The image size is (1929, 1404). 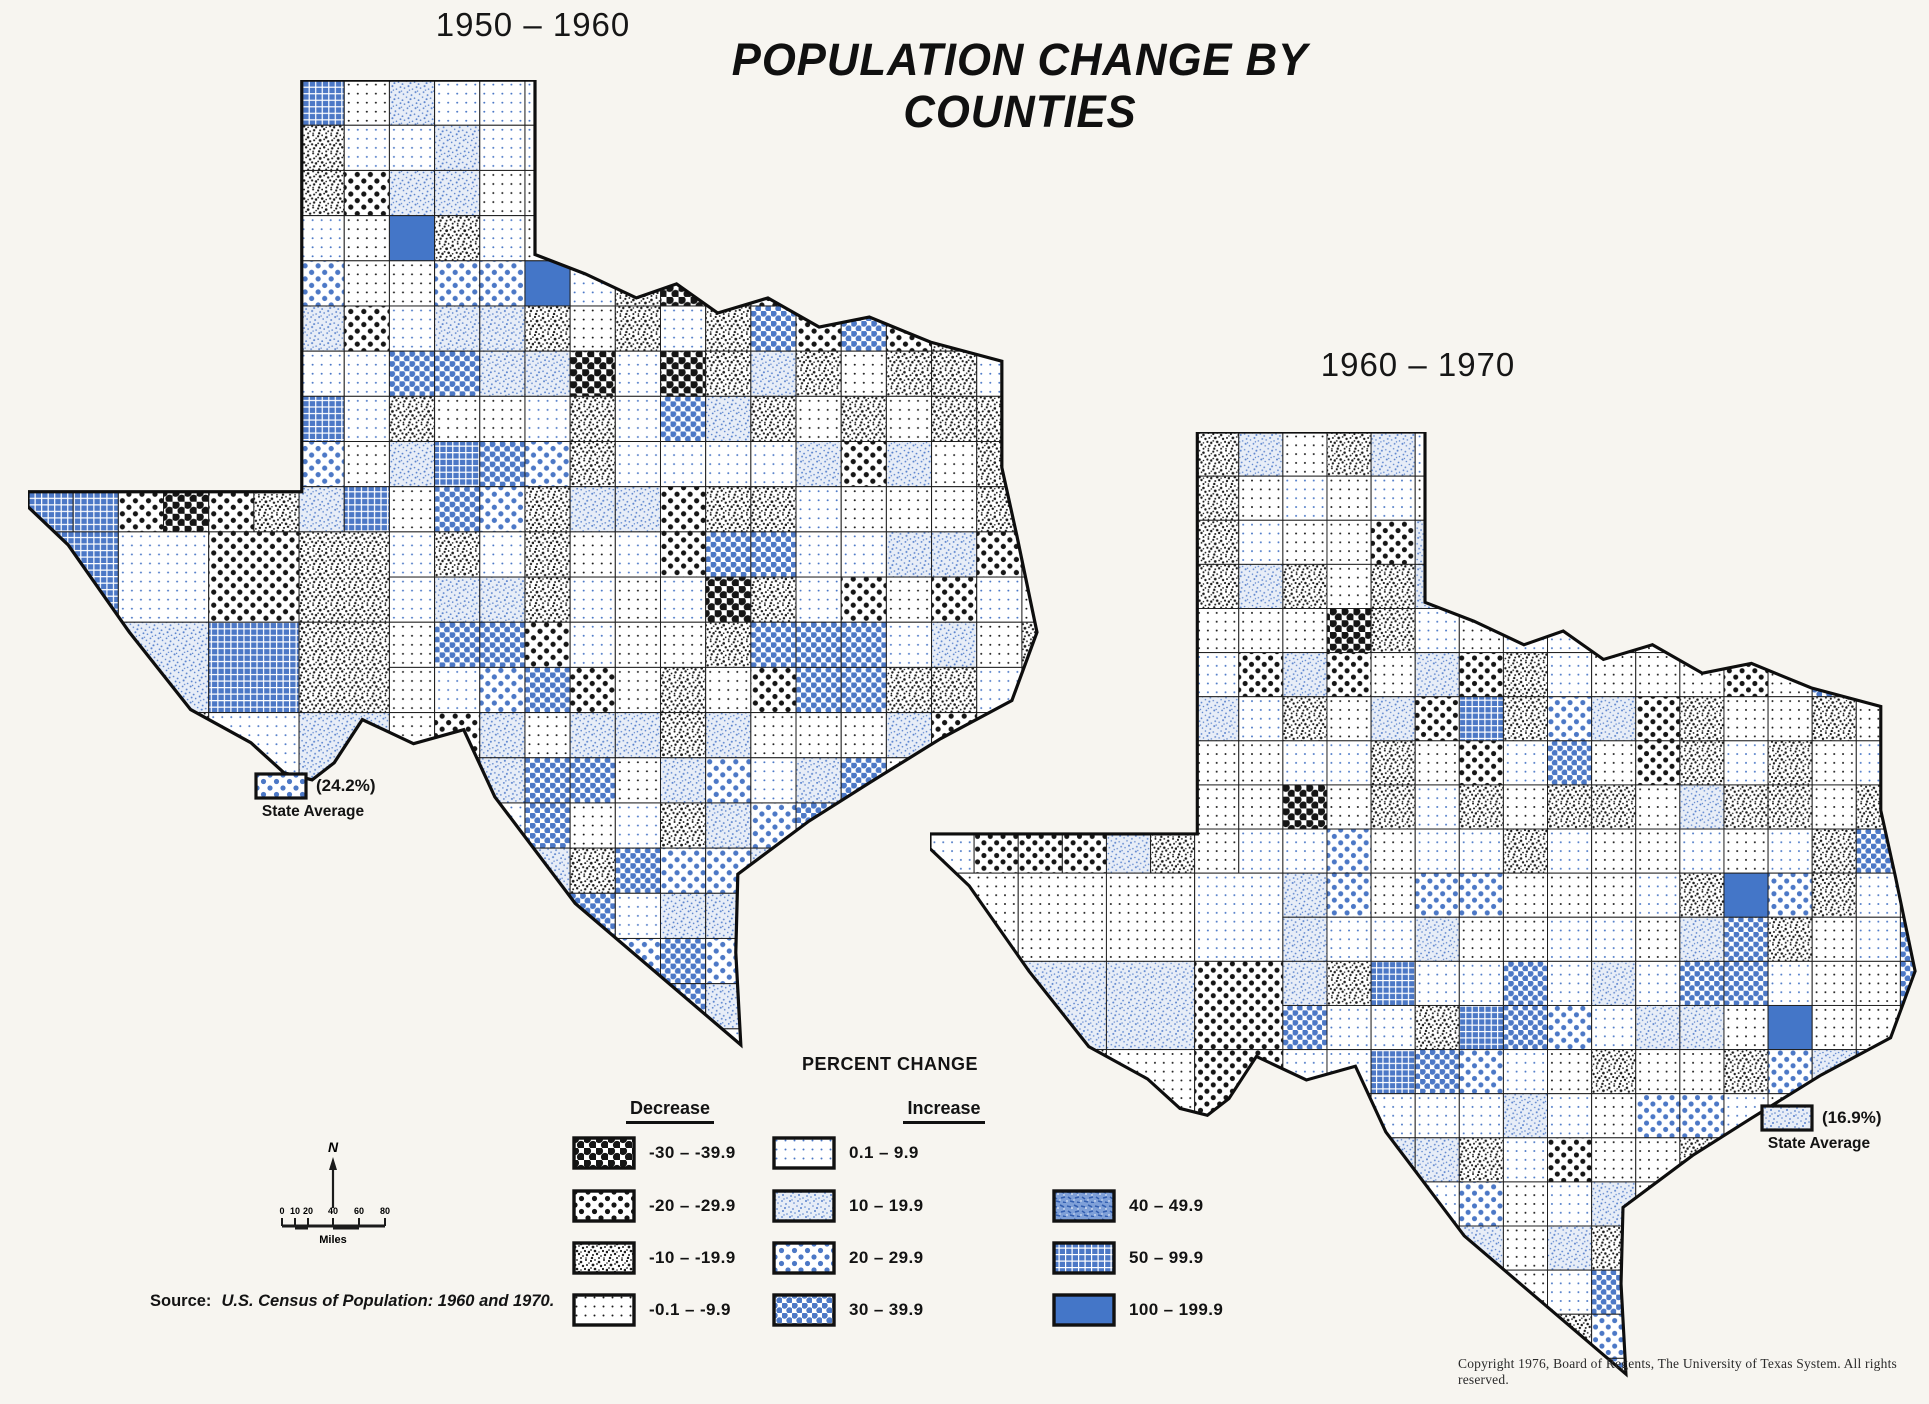 I want to click on legend-range-label: 30 – 39.9, so click(x=886, y=1309).